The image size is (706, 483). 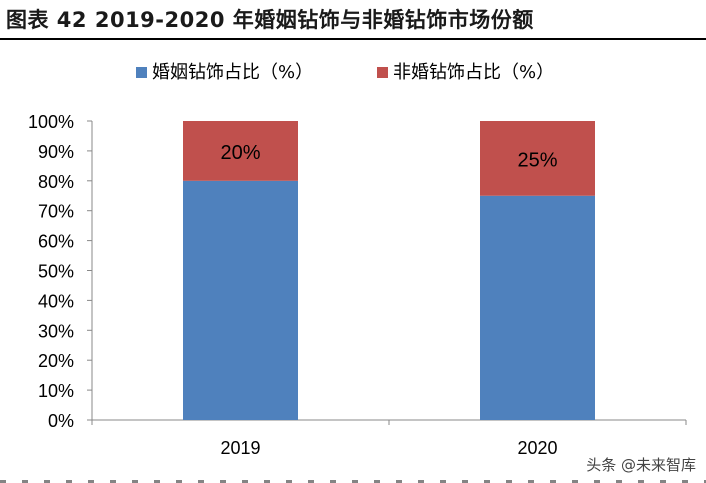 What do you see at coordinates (56, 242) in the screenshot?
I see `y-tick-label: 60%` at bounding box center [56, 242].